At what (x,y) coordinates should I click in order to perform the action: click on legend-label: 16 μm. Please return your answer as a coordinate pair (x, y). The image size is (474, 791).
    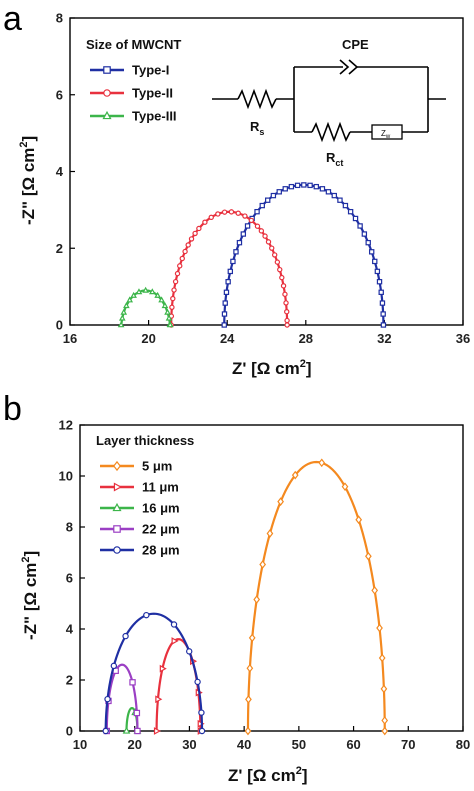
    Looking at the image, I should click on (161, 508).